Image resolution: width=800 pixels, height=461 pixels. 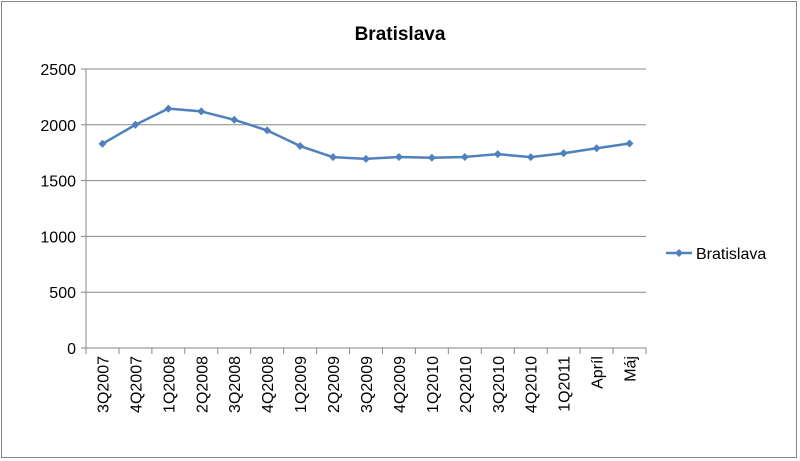 What do you see at coordinates (400, 384) in the screenshot?
I see `x-tick-label: 4Q2009` at bounding box center [400, 384].